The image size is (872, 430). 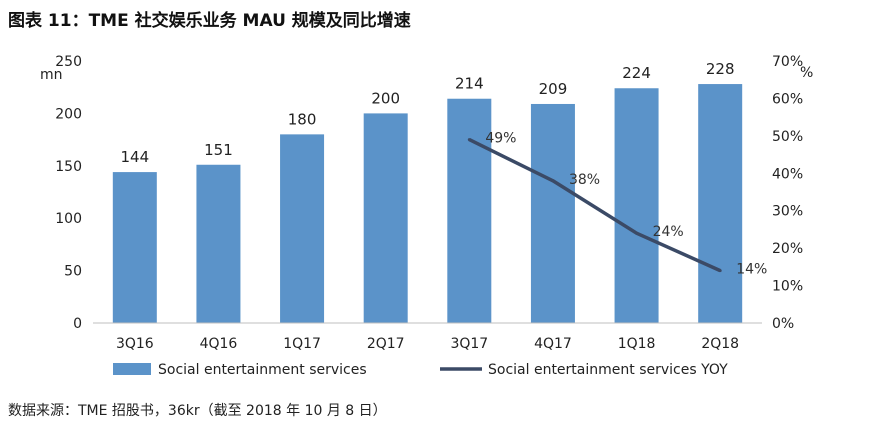 I want to click on legend-bar-label: Social entertainment services, so click(x=262, y=370).